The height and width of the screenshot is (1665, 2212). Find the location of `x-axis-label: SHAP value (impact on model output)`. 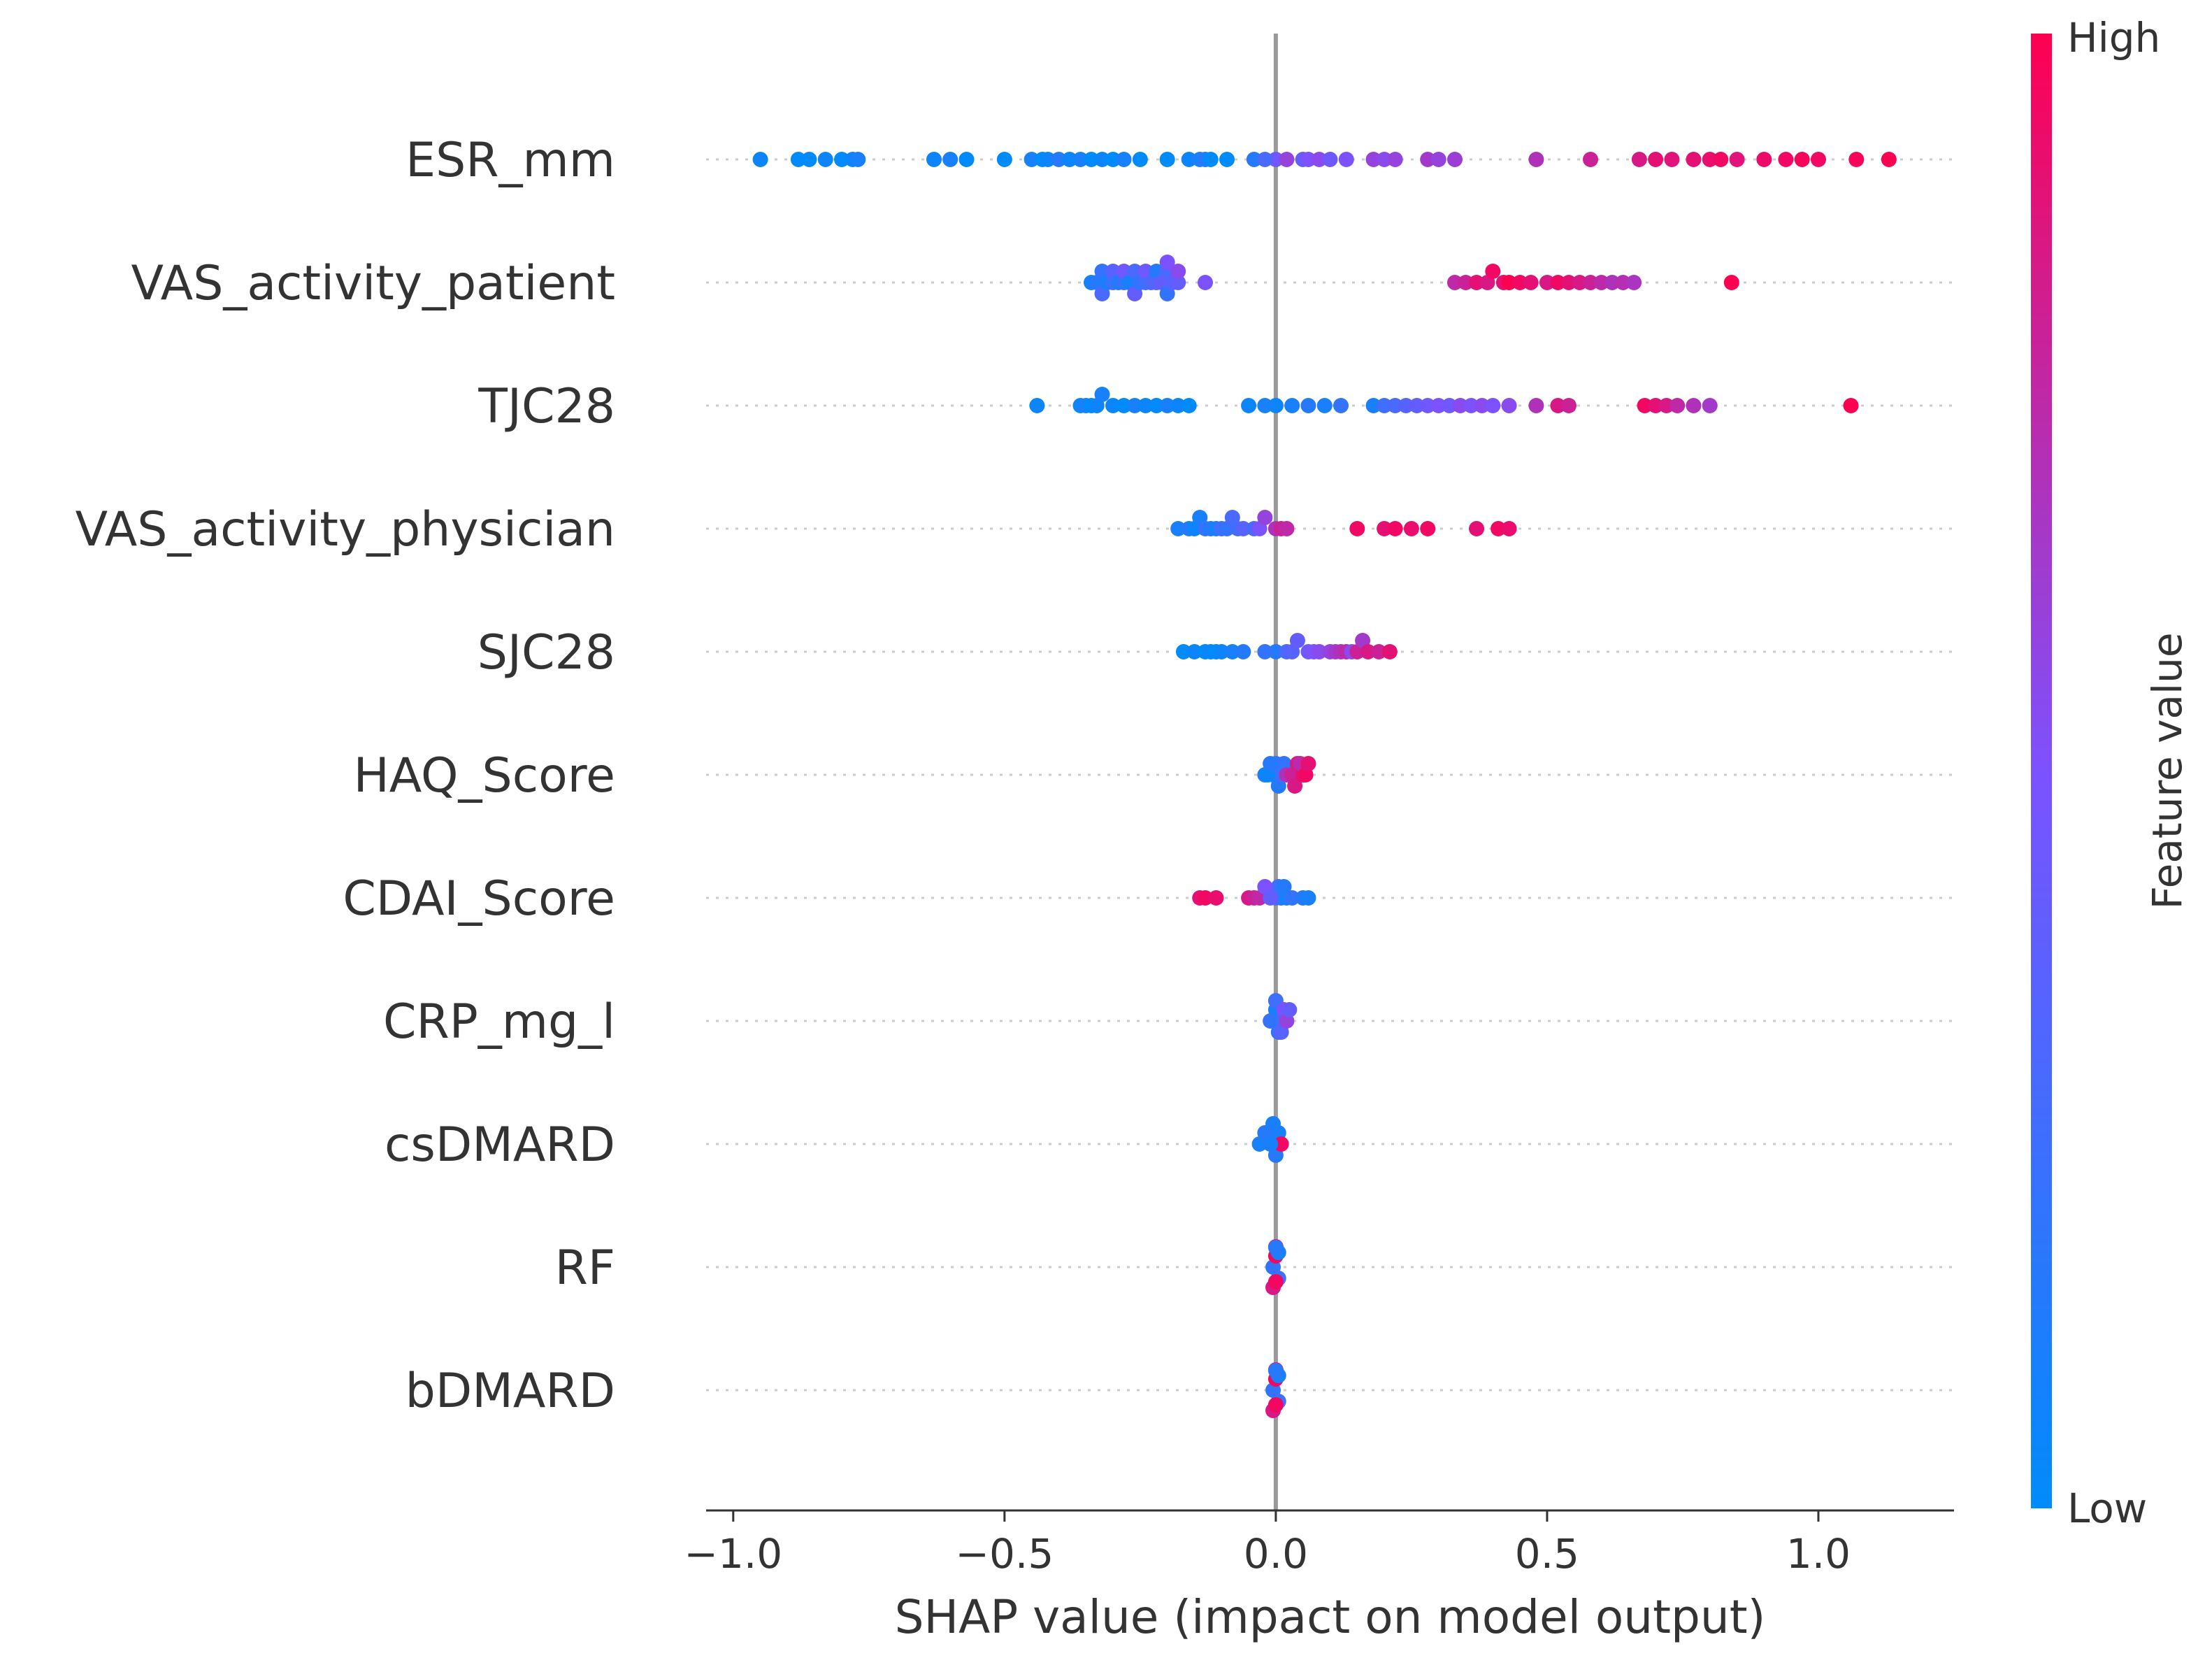

x-axis-label: SHAP value (impact on model output) is located at coordinates (1330, 1617).